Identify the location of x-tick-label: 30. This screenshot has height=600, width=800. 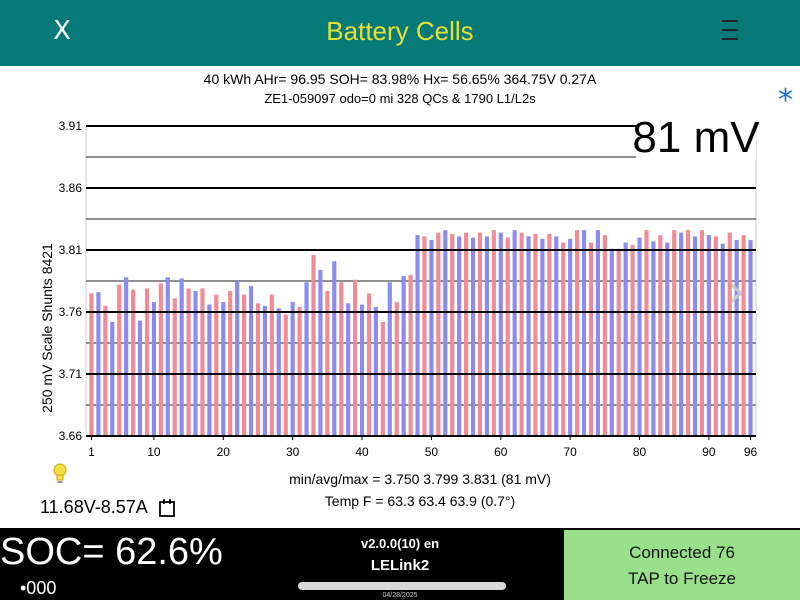
(293, 452).